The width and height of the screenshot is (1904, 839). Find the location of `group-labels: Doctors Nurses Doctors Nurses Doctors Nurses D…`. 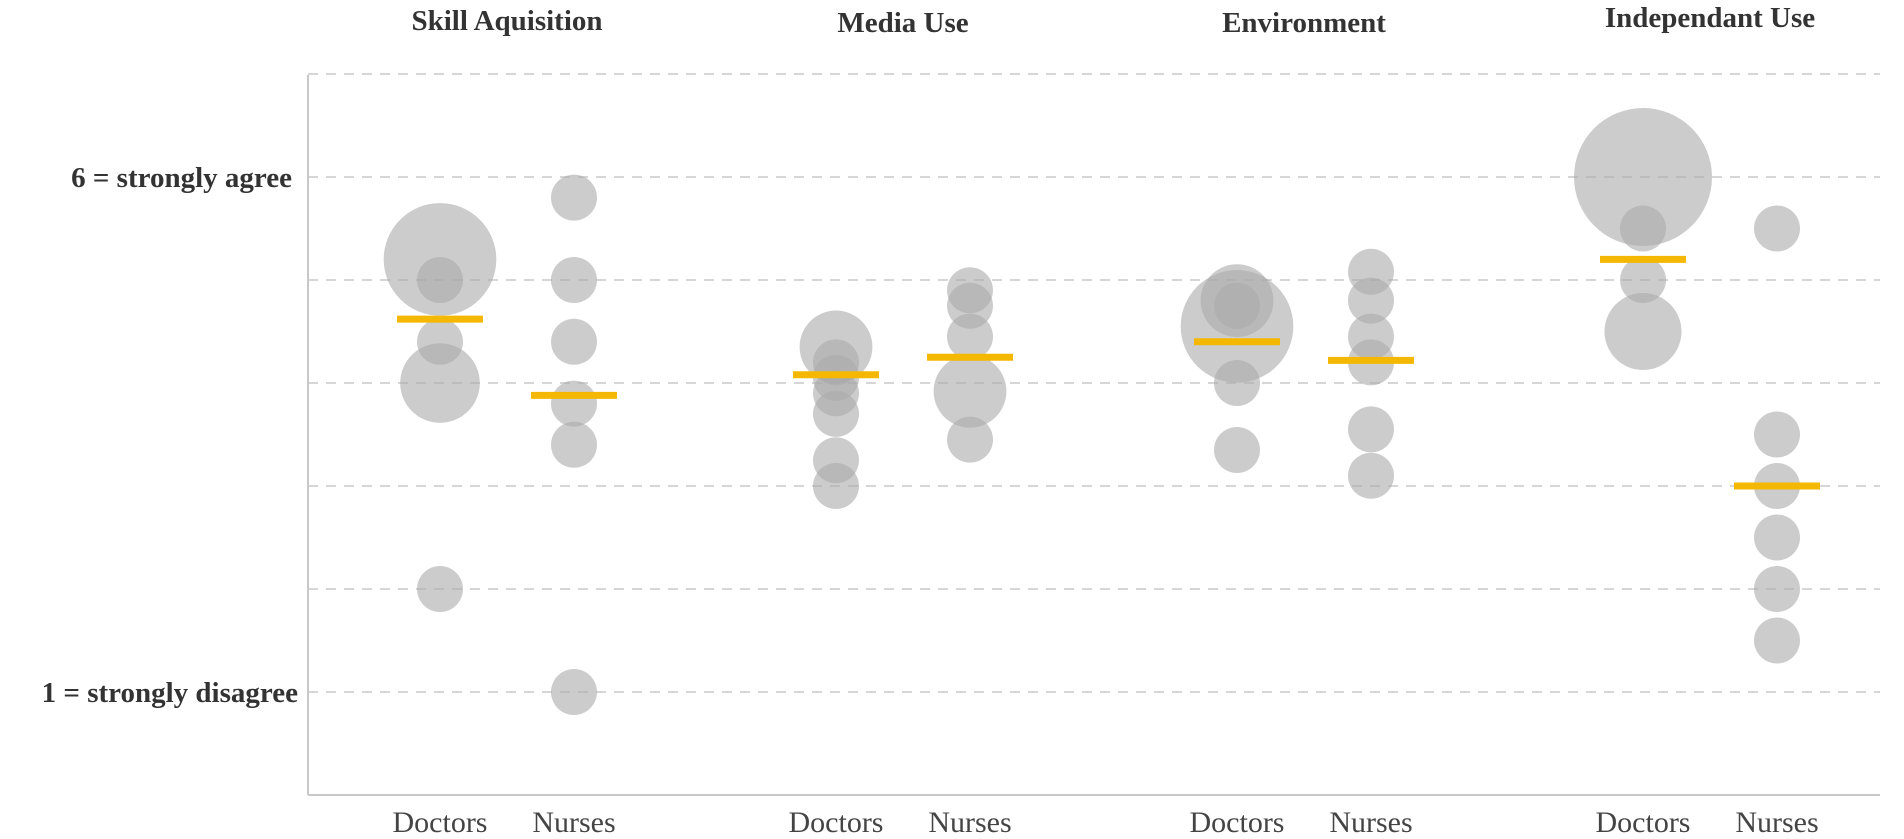

group-labels: Doctors Nurses Doctors Nurses Doctors Nurses D… is located at coordinates (1106, 822).